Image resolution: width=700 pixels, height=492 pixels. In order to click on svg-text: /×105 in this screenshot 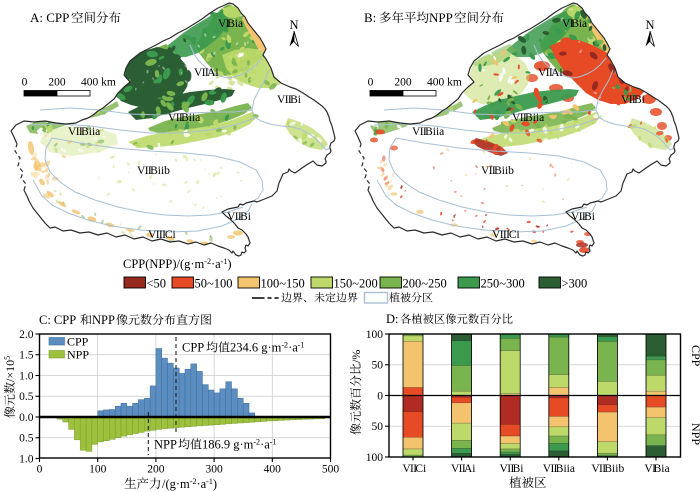, I will do `click(10, 369)`.